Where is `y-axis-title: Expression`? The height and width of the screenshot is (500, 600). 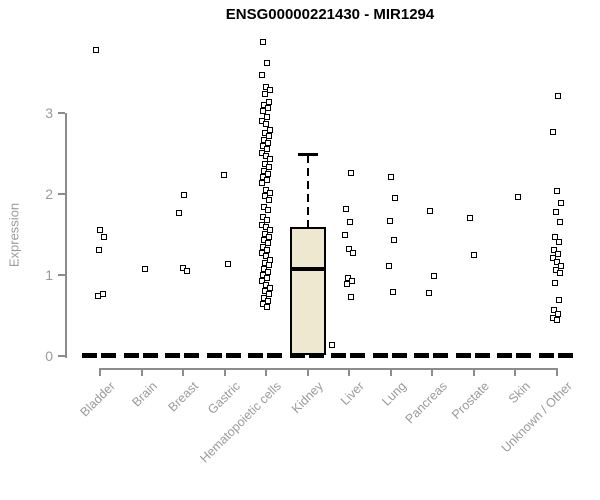 y-axis-title: Expression is located at coordinates (14, 235).